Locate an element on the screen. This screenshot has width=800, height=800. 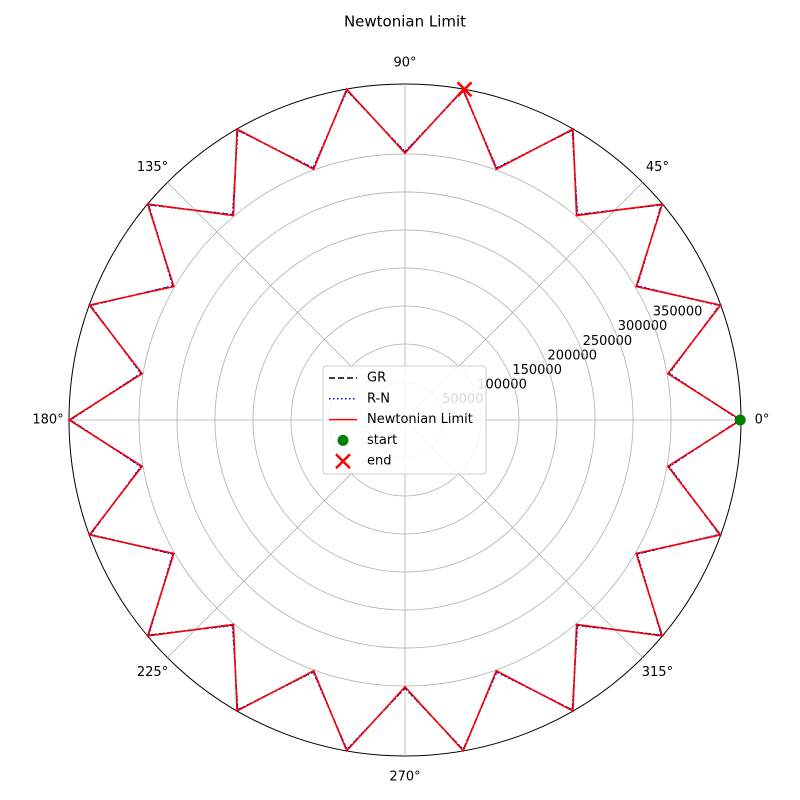
legend-box is located at coordinates (404, 420).